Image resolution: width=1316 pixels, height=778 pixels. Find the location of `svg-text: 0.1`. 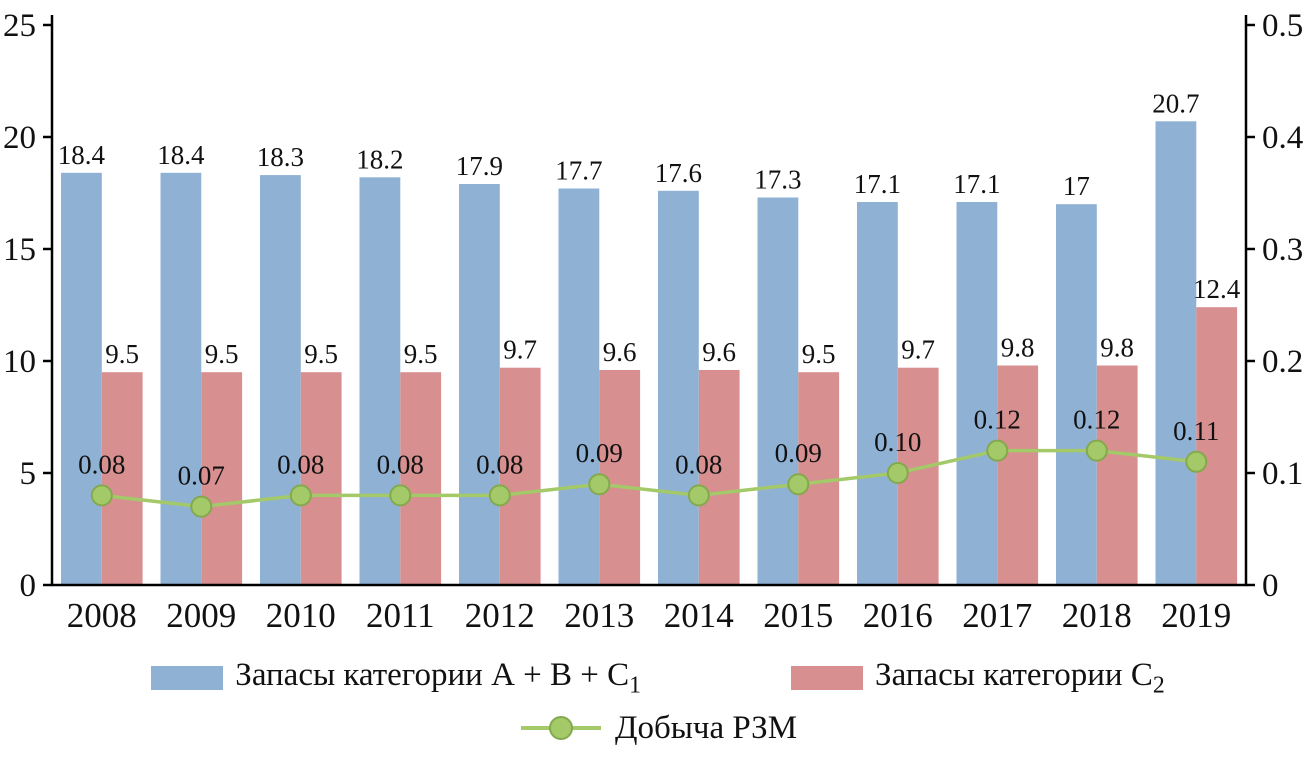

svg-text: 0.1 is located at coordinates (1282, 474).